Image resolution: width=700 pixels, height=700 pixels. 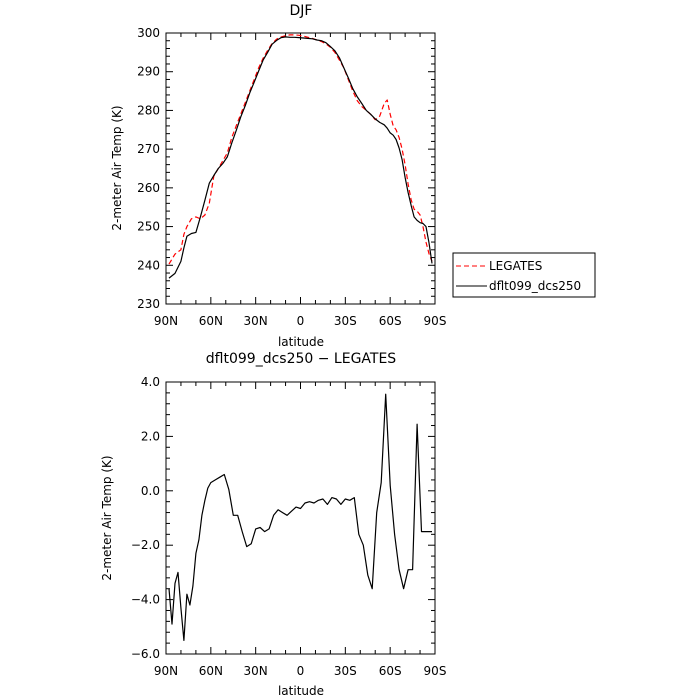 What do you see at coordinates (345, 321) in the screenshot?
I see `top-x-tick-label: 30S` at bounding box center [345, 321].